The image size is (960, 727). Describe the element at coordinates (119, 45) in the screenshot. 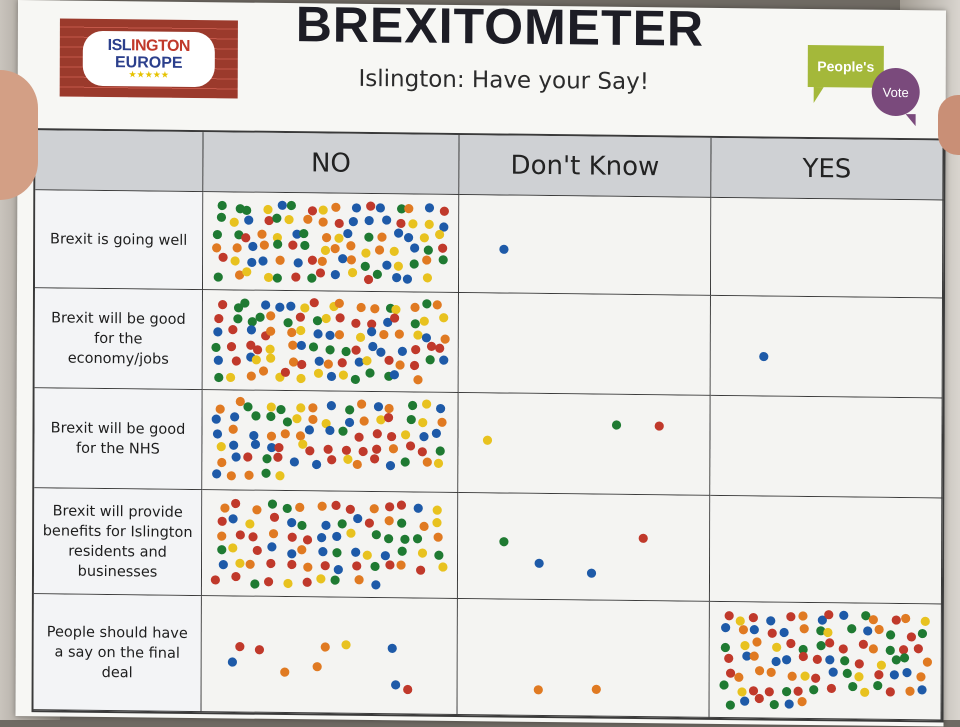

I see `logo-line-1-a: ISL` at that location.